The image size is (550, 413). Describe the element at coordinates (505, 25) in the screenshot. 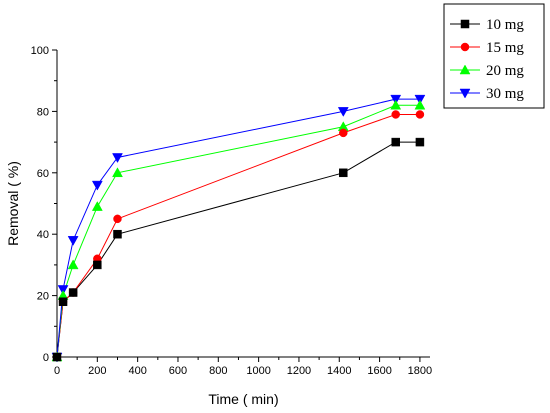

I see `legend-label: 10 mg` at that location.